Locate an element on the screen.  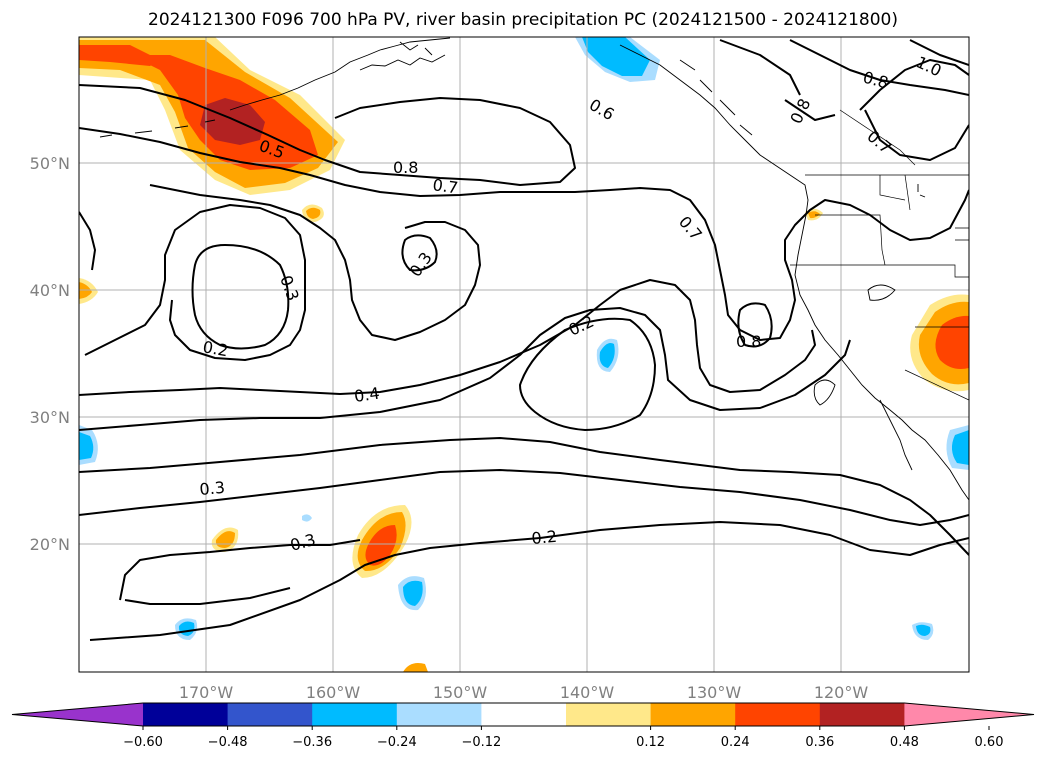
colorbar-tick-label: −0.24 is located at coordinates (397, 742).